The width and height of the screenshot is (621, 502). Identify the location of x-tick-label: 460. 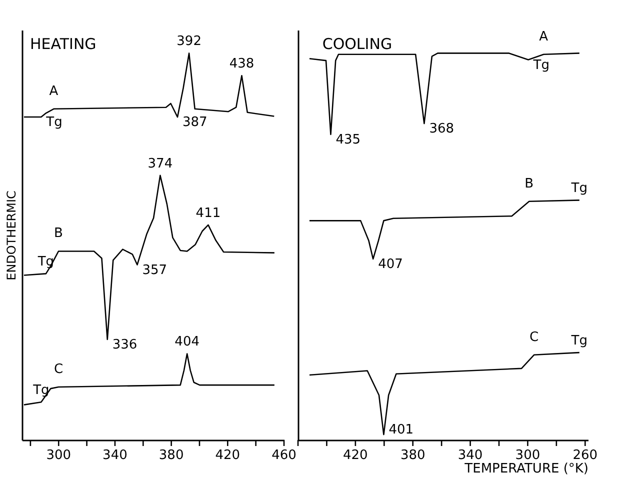
(284, 455).